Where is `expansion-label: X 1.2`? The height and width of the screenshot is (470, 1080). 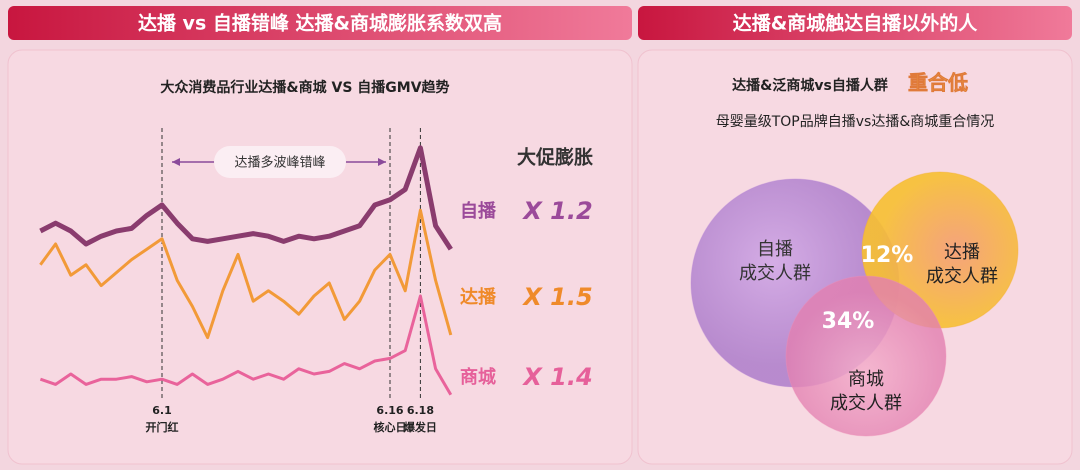 expansion-label: X 1.2 is located at coordinates (556, 211).